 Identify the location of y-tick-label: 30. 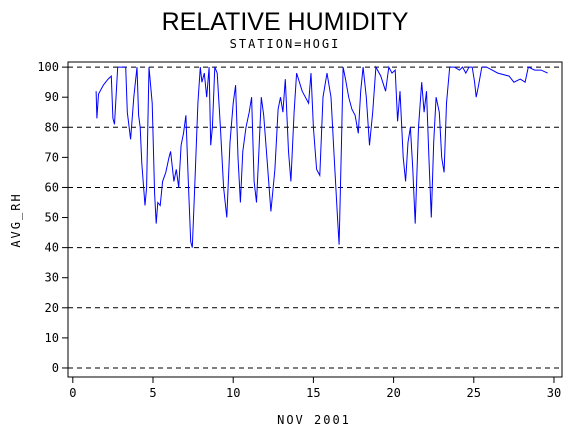
(52, 278).